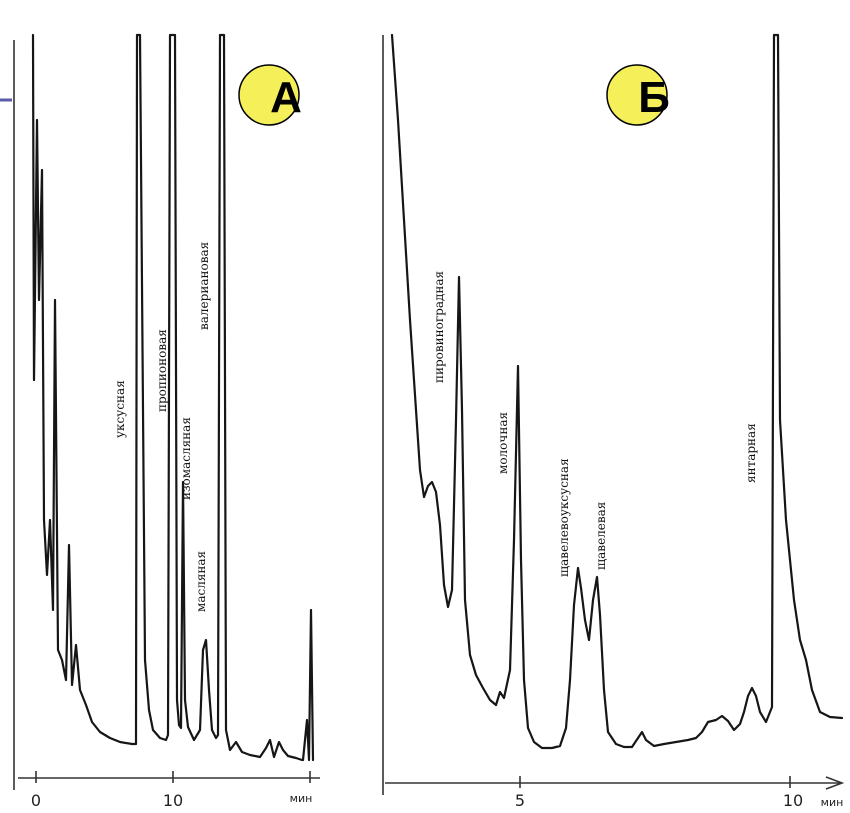 This screenshot has height=813, width=850. What do you see at coordinates (751, 453) in the screenshot?
I see `peak-label-succinic: янтарная` at bounding box center [751, 453].